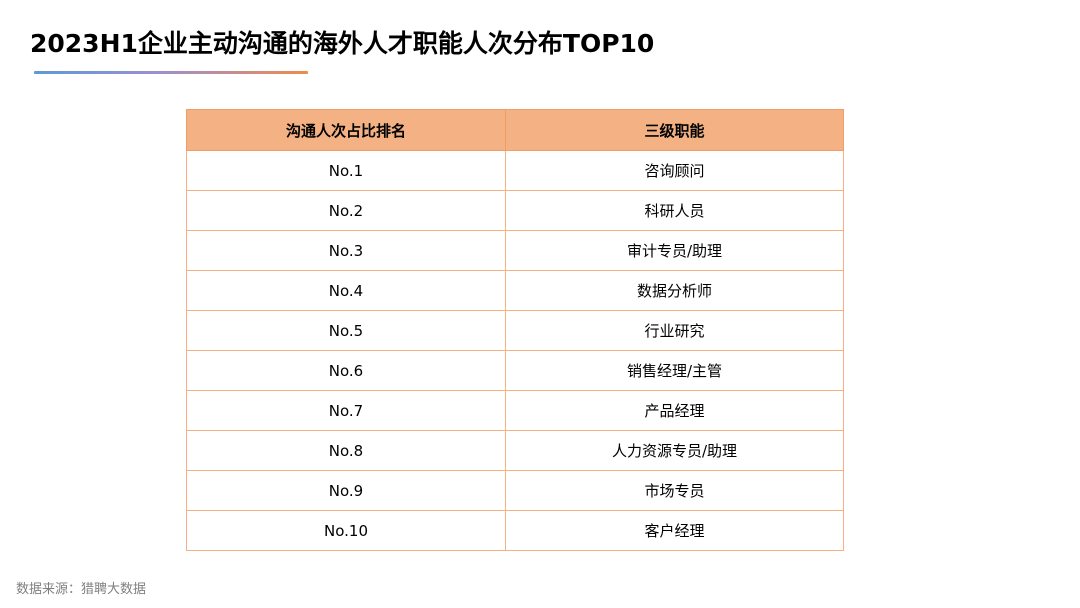  What do you see at coordinates (346, 450) in the screenshot?
I see `rank-cell: No.8` at bounding box center [346, 450].